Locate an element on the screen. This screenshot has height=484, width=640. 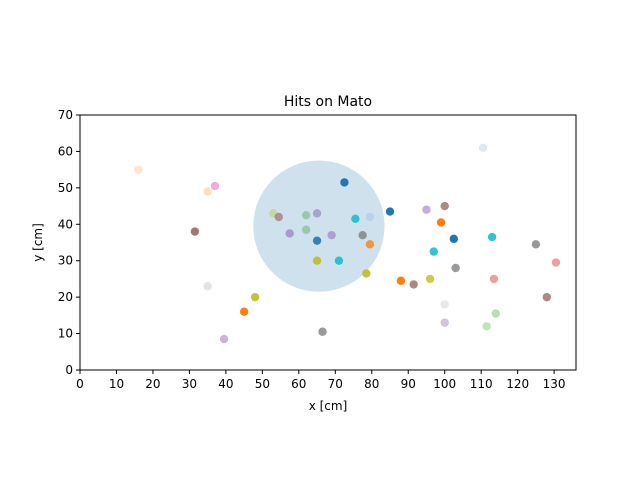
x-tick-label: 80 is located at coordinates (371, 384).